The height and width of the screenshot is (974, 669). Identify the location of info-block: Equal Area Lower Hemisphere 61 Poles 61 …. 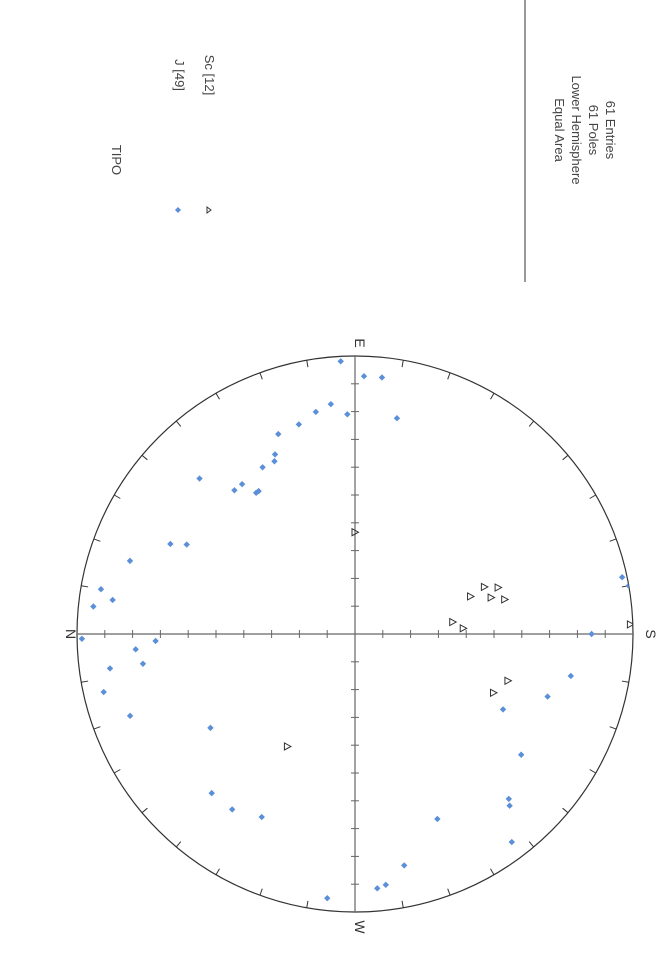
(571, 141).